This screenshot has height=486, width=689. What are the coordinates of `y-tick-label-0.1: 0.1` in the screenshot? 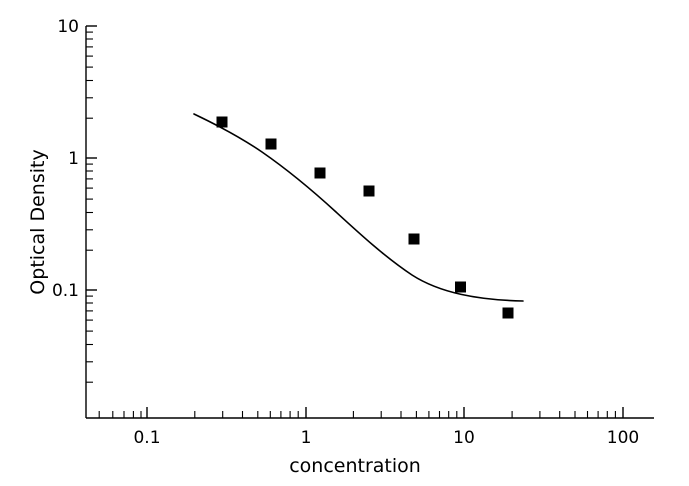 It's located at (65, 291).